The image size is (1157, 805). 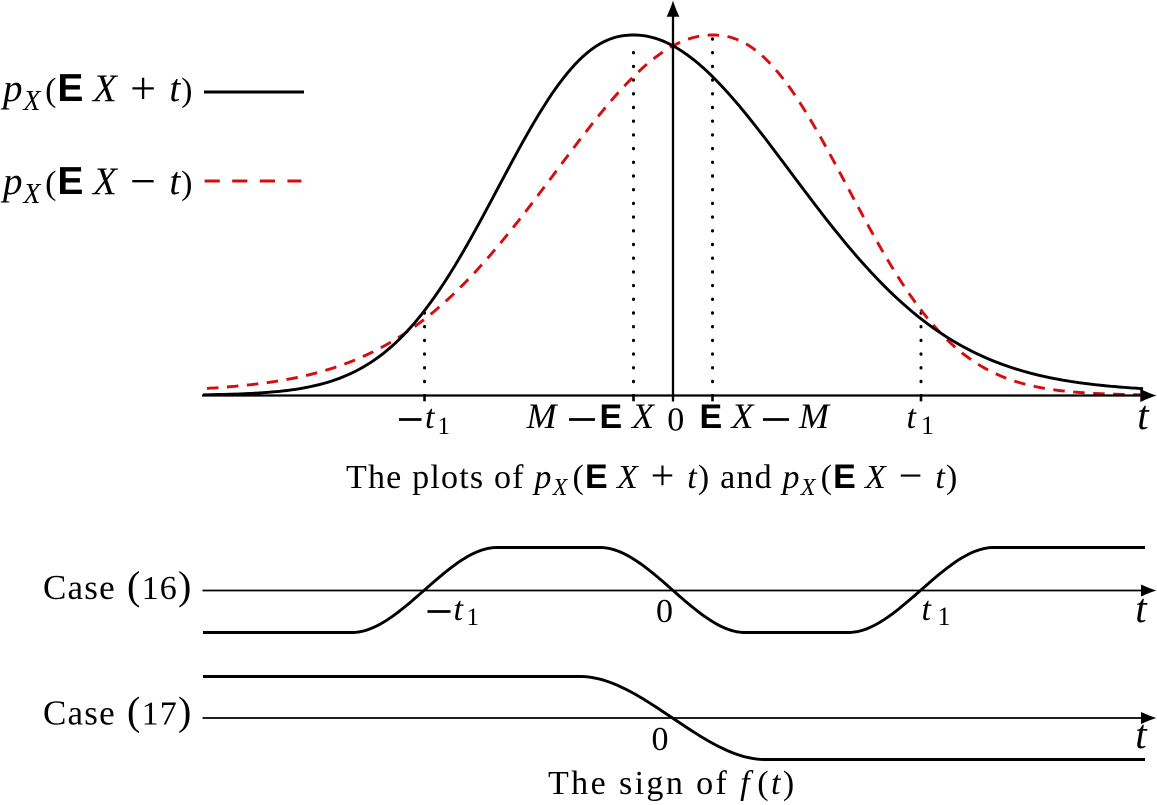 I want to click on svg-text: Case (17), so click(x=118, y=710).